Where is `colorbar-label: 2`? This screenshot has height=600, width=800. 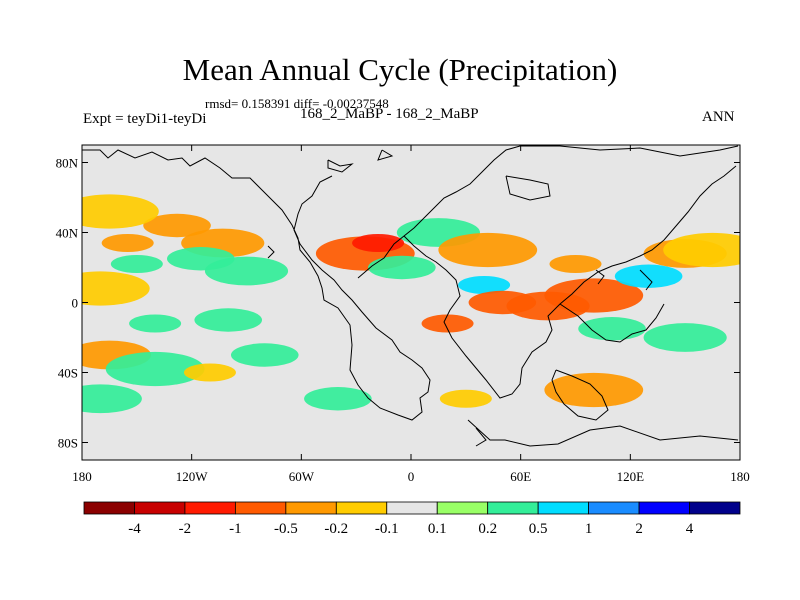 colorbar-label: 2 is located at coordinates (639, 529).